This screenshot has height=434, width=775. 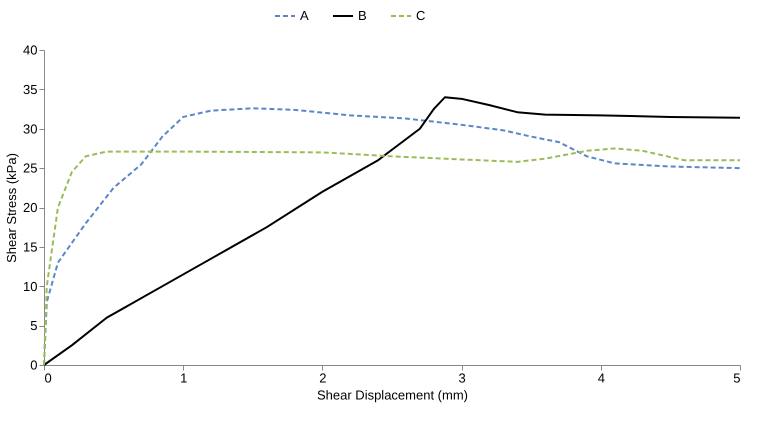 What do you see at coordinates (304, 15) in the screenshot?
I see `legend-label: A` at bounding box center [304, 15].